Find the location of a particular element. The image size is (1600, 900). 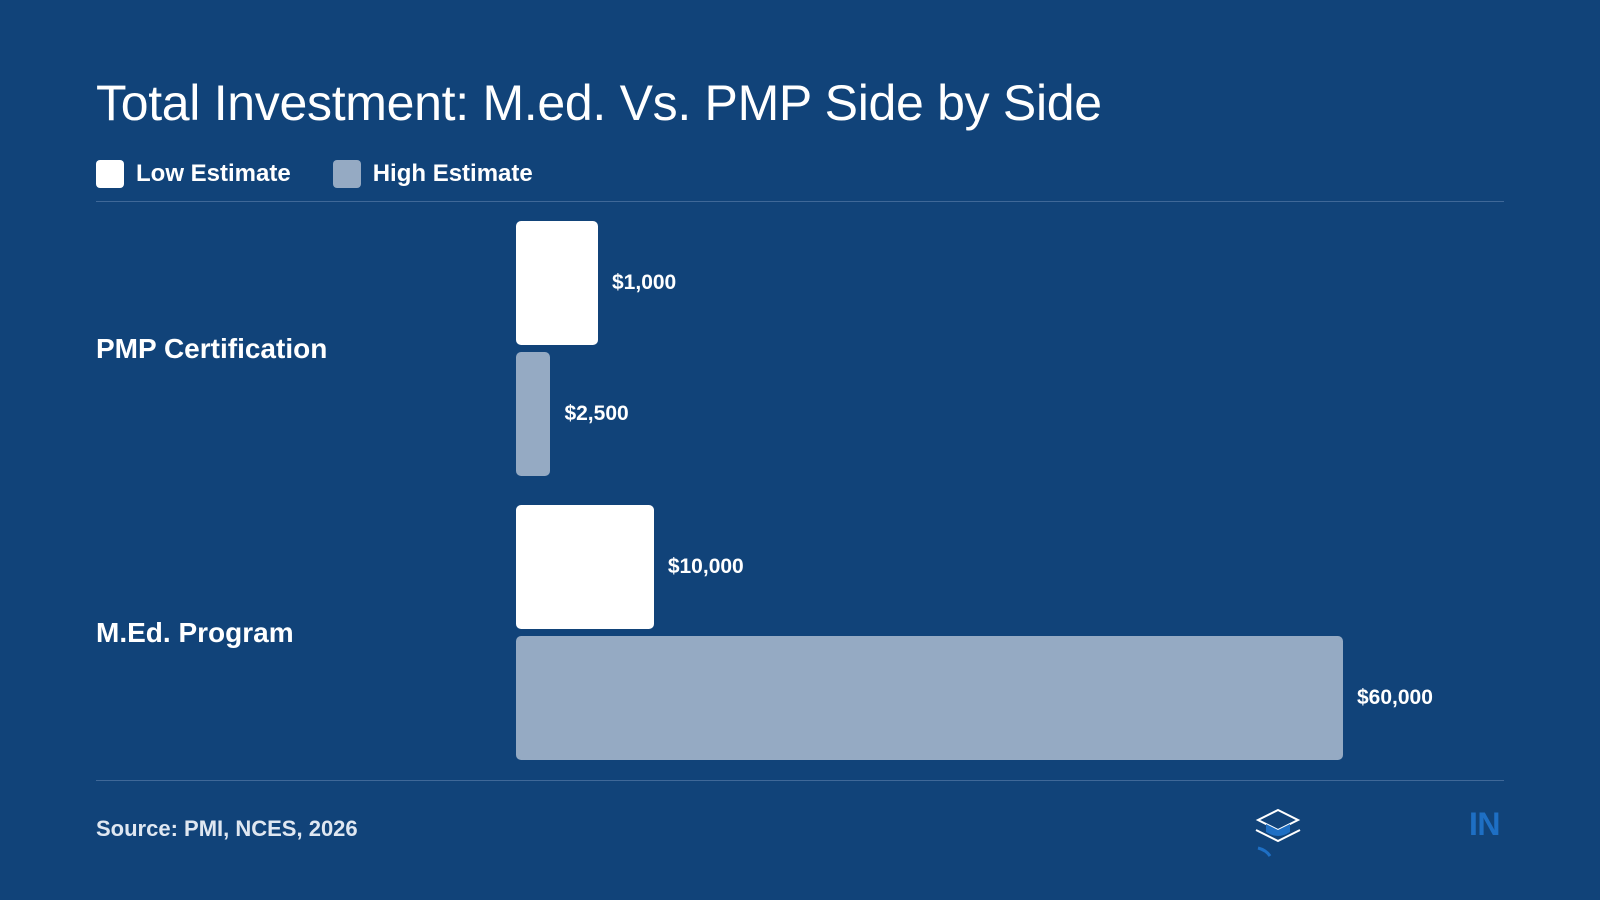

legend: Low Estimate High Estimate is located at coordinates (314, 174).